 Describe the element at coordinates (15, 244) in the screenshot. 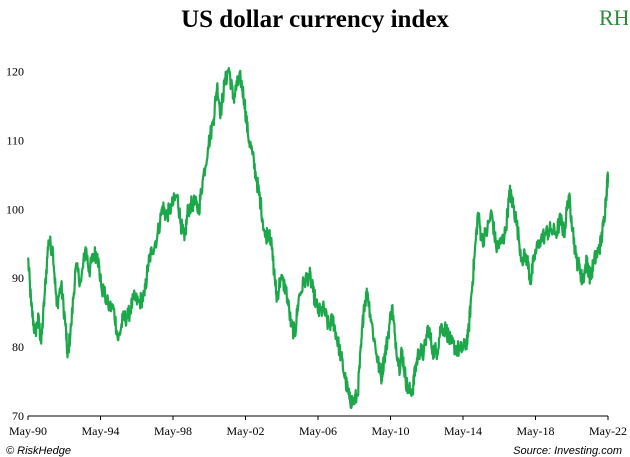

I see `y-ticks: 70 80 90 100 110 120` at that location.